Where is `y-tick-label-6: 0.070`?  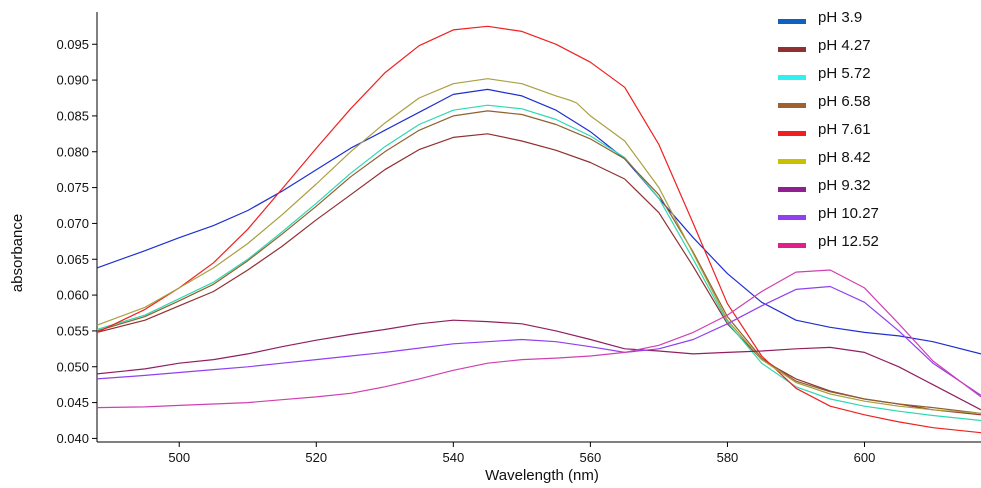
y-tick-label-6: 0.070 is located at coordinates (72, 223).